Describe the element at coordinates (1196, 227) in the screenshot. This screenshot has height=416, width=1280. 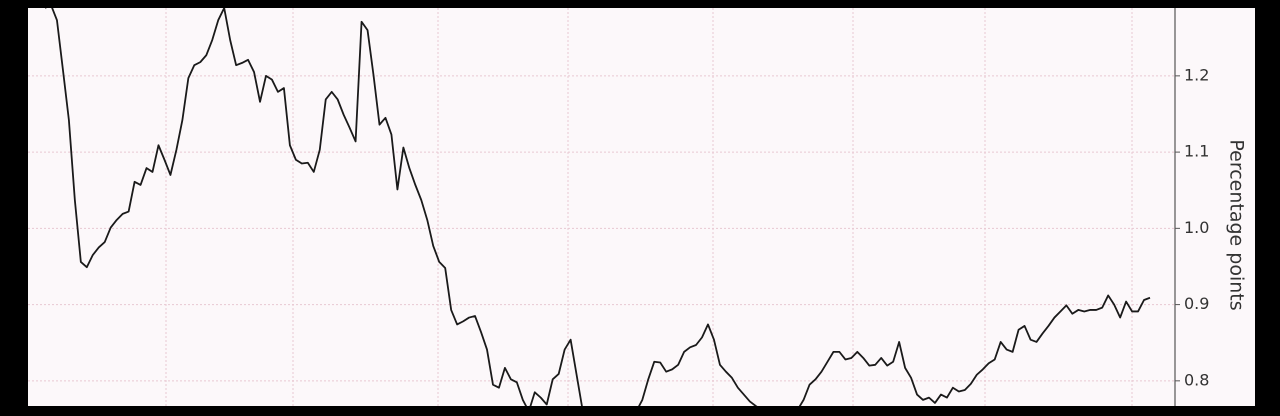
I see `y-tick-label: 1.0` at that location.